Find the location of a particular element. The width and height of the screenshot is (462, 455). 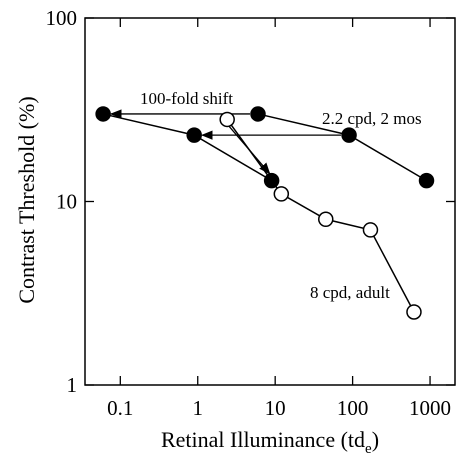

y-tick-label: 1 is located at coordinates (72, 385).